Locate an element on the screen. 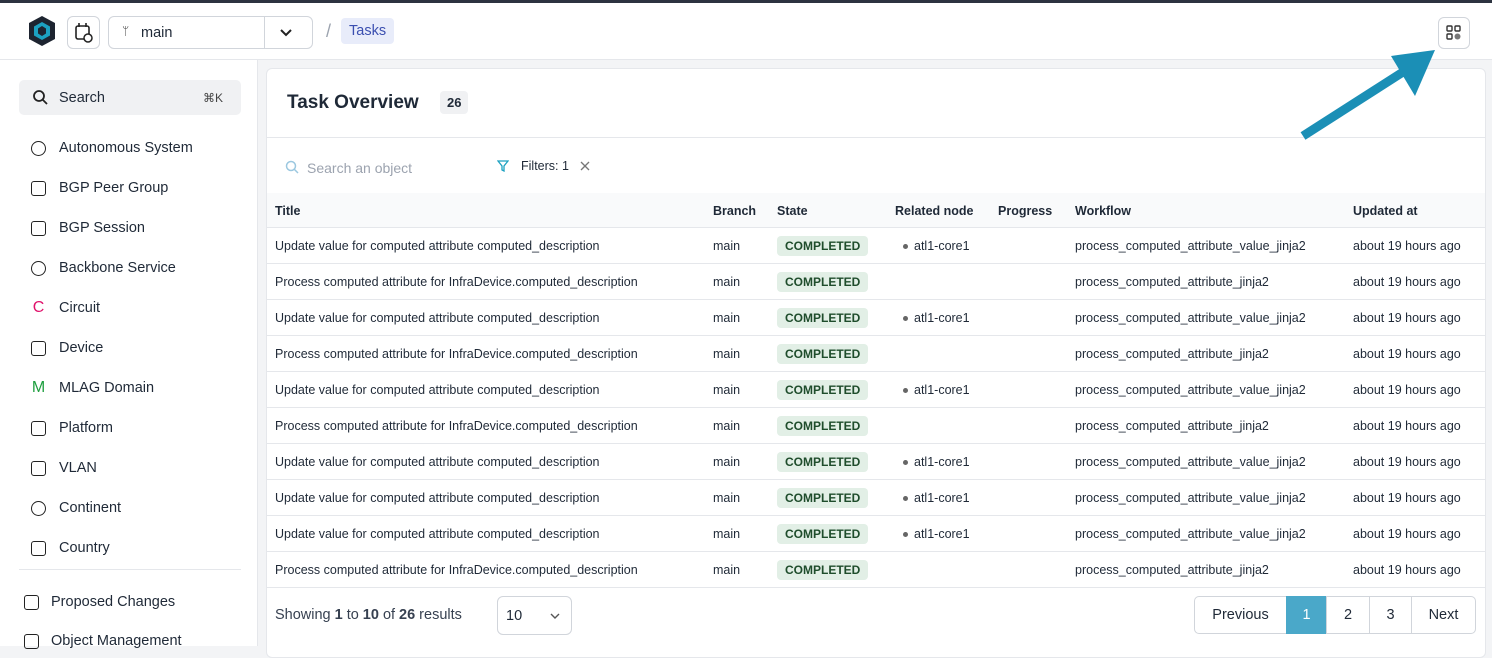  page-size-select: 10 is located at coordinates (534, 615).